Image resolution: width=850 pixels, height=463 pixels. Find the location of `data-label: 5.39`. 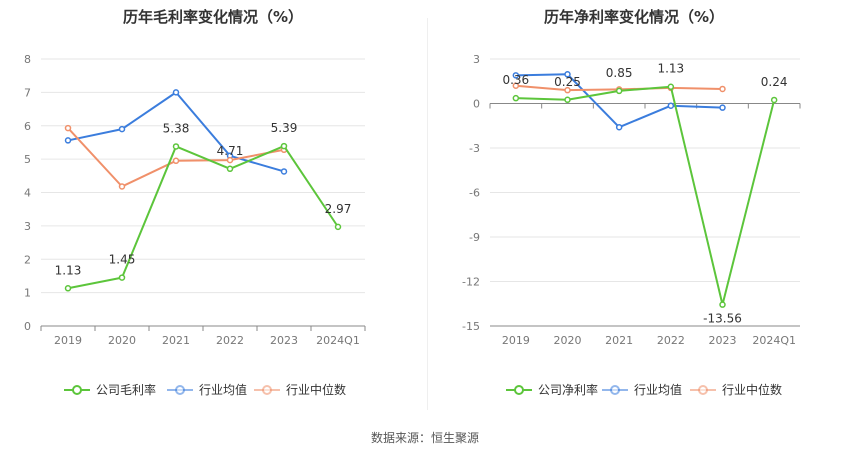

data-label: 5.39 is located at coordinates (284, 128).